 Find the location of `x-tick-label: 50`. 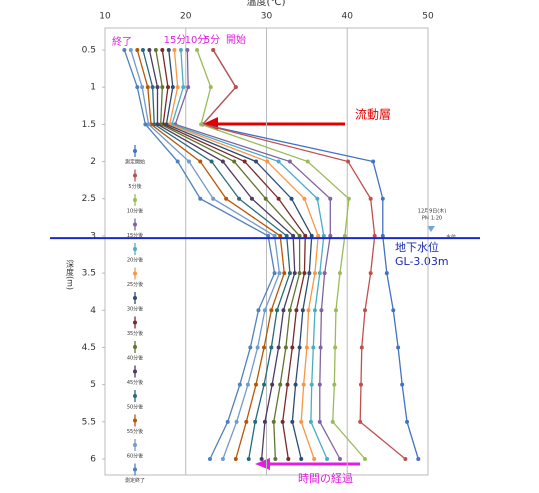

x-tick-label: 50 is located at coordinates (428, 17).